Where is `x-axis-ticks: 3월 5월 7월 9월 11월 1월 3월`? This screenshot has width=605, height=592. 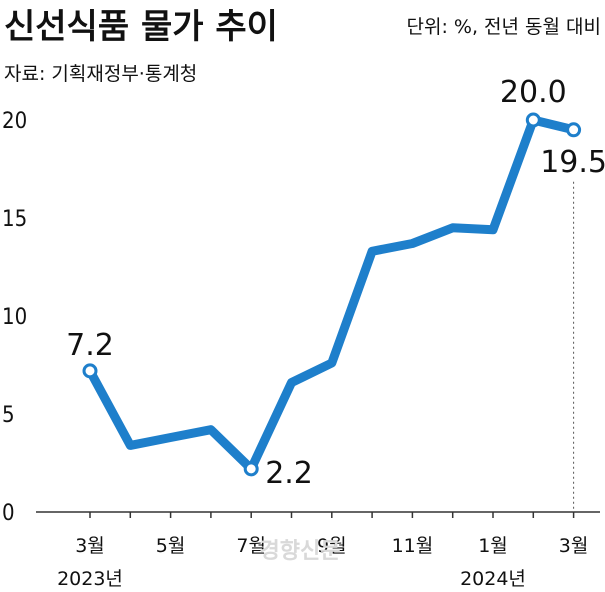 x-axis-ticks: 3월 5월 7월 9월 11월 1월 3월 is located at coordinates (331, 534).